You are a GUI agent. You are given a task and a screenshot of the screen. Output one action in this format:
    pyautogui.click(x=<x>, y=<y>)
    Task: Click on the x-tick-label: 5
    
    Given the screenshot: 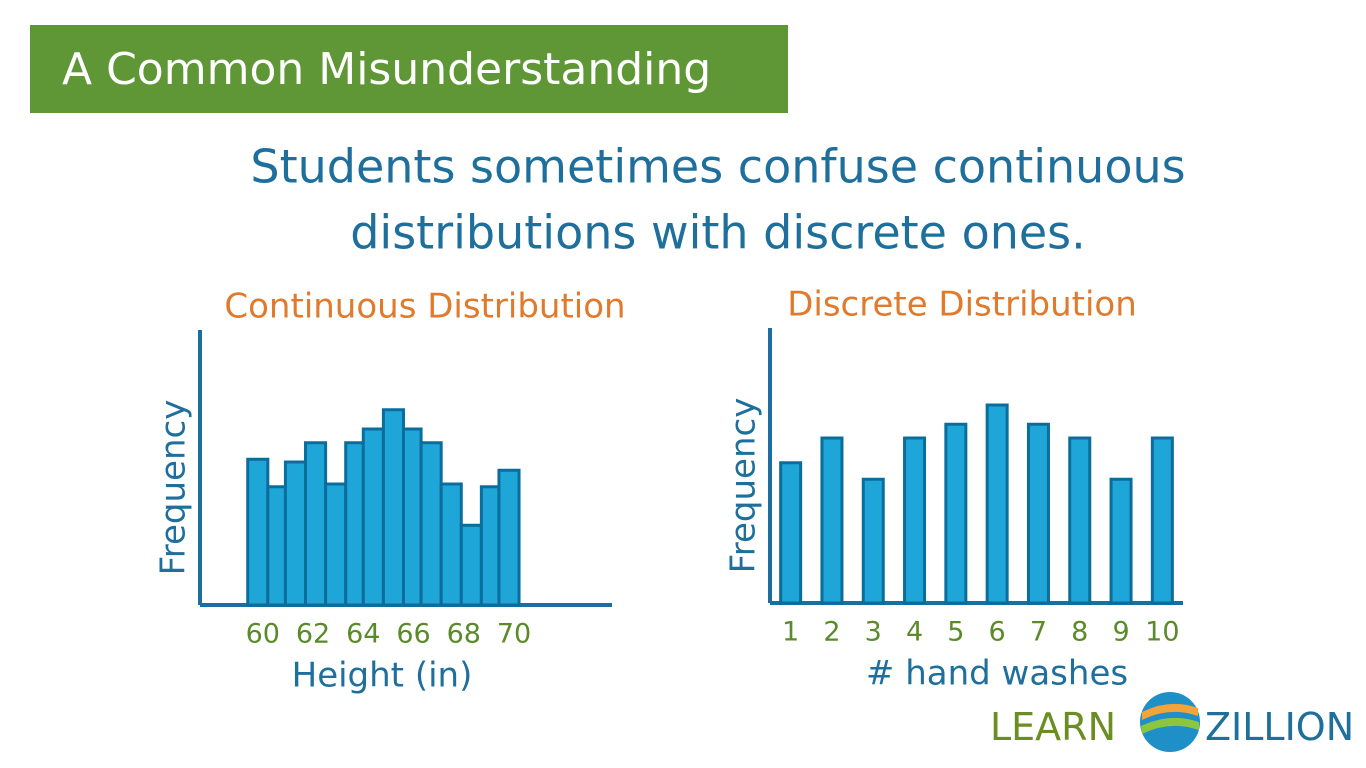 What is the action you would take?
    pyautogui.click(x=955, y=632)
    